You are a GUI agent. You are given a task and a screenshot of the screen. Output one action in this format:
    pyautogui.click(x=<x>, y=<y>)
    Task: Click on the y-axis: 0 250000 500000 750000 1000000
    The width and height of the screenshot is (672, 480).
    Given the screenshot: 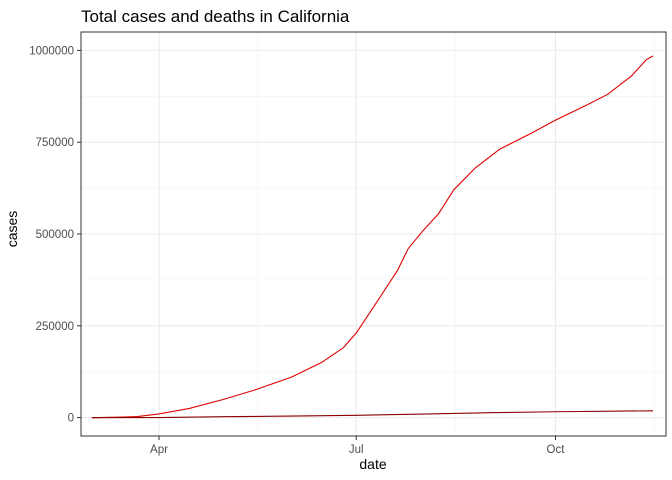 What is the action you would take?
    pyautogui.click(x=55, y=235)
    